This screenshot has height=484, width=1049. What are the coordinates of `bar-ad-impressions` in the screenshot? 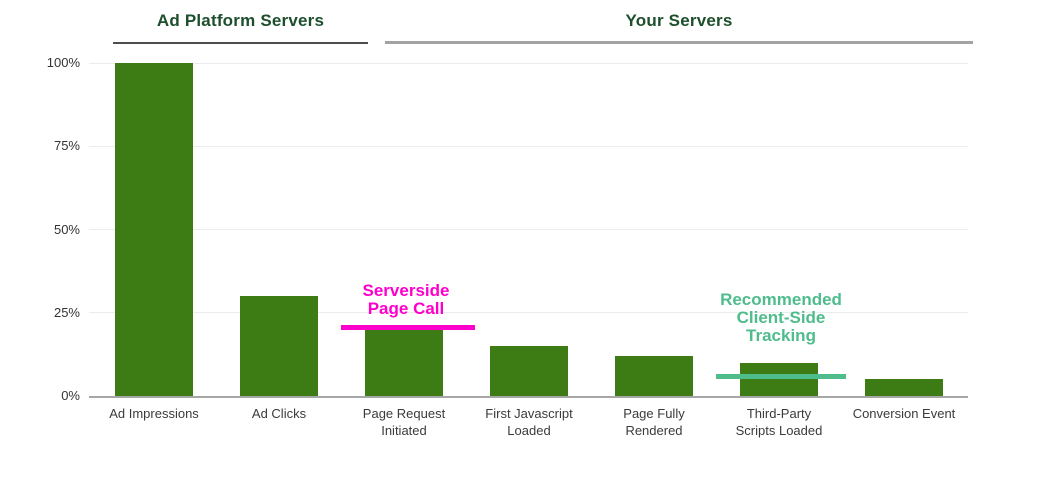 It's located at (154, 229).